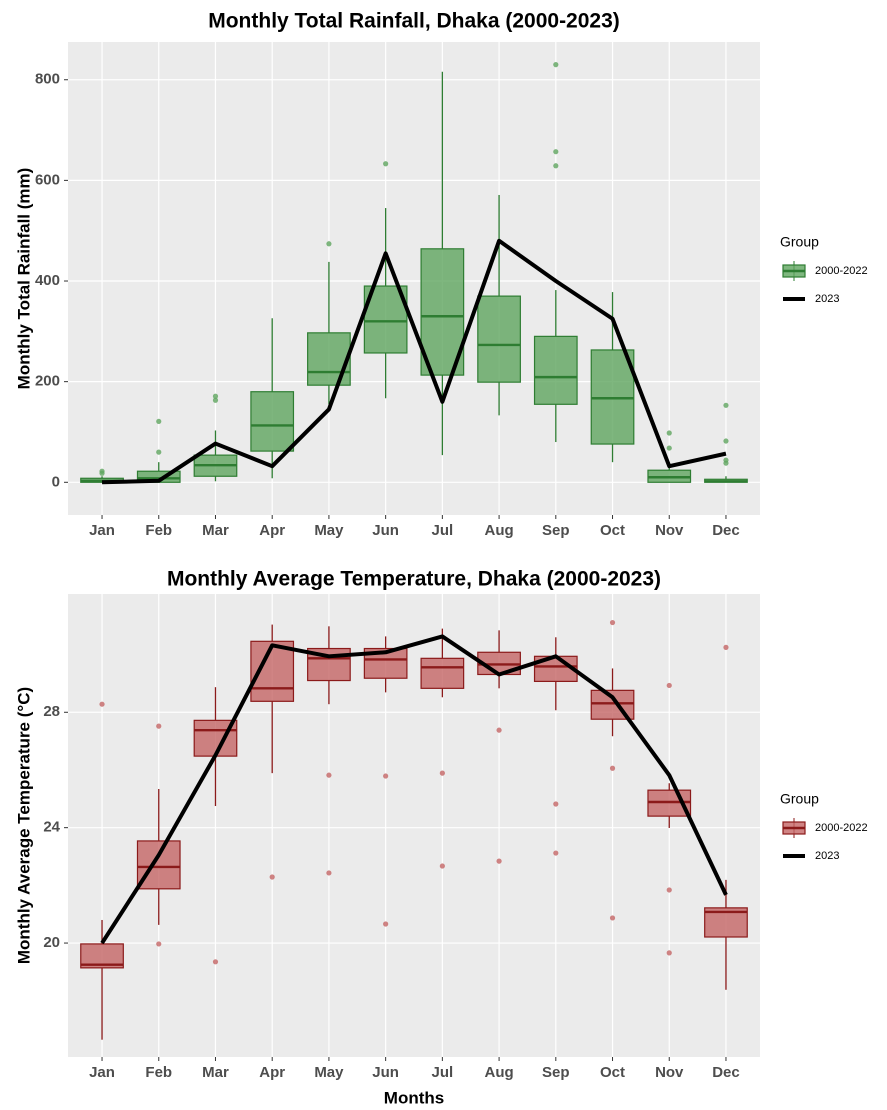  Describe the element at coordinates (51, 827) in the screenshot. I see `y-tick-label: 24` at that location.